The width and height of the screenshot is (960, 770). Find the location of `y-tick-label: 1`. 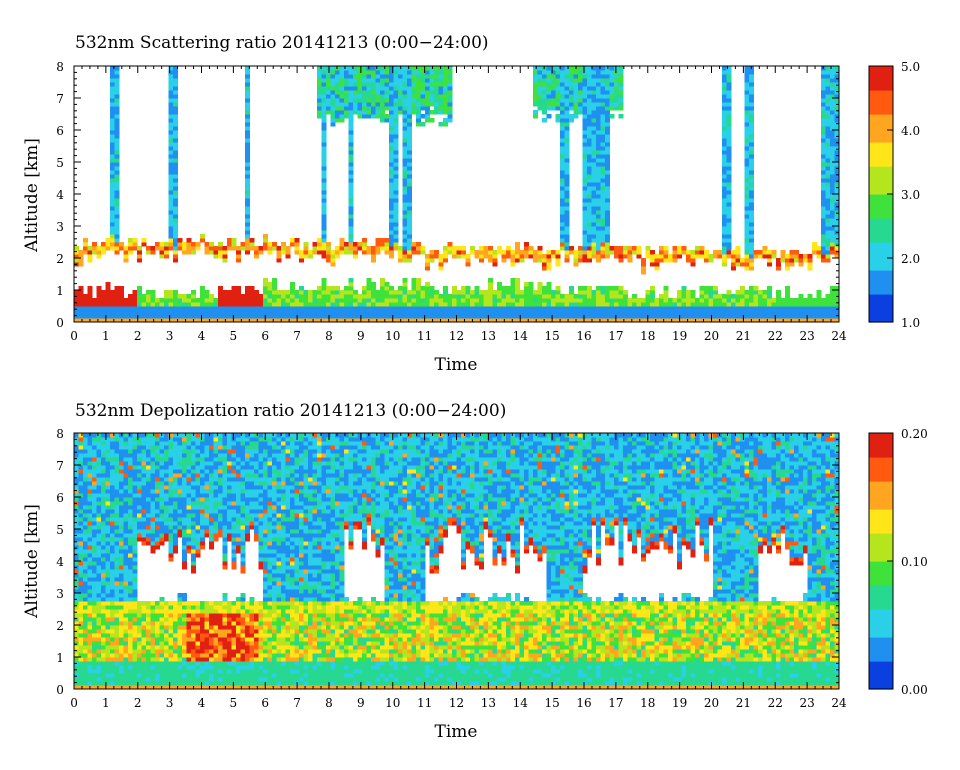

y-tick-label: 1 is located at coordinates (60, 291).